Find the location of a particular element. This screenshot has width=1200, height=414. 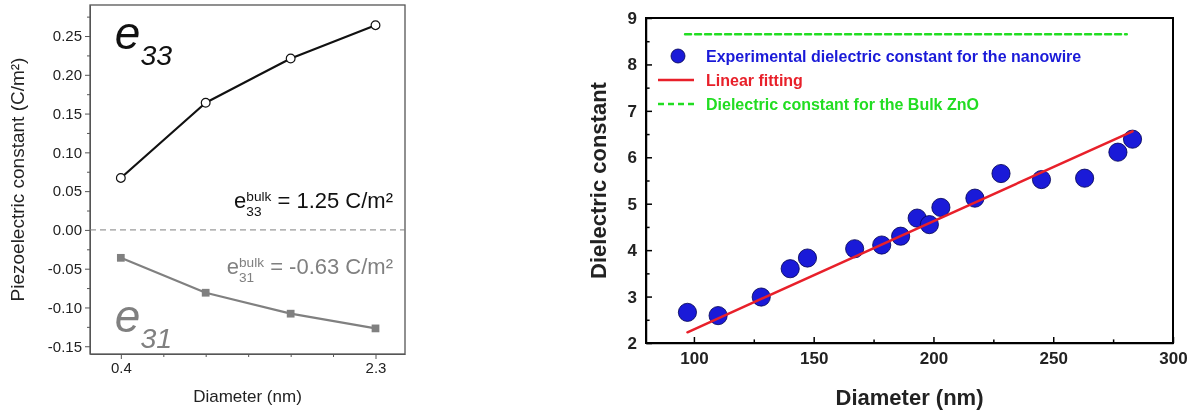

y-axis-title: Piezoelectric constant (C/m²) is located at coordinates (17, 179).